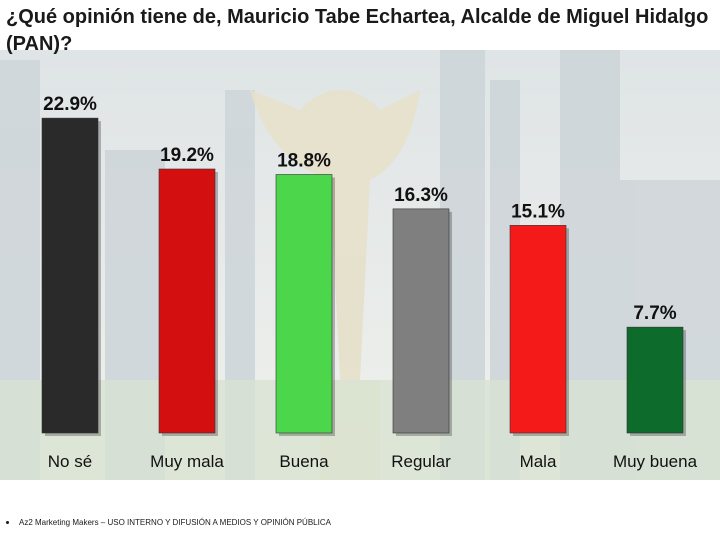 This screenshot has width=720, height=540. What do you see at coordinates (654, 313) in the screenshot?
I see `data-label: 7.7%` at bounding box center [654, 313].